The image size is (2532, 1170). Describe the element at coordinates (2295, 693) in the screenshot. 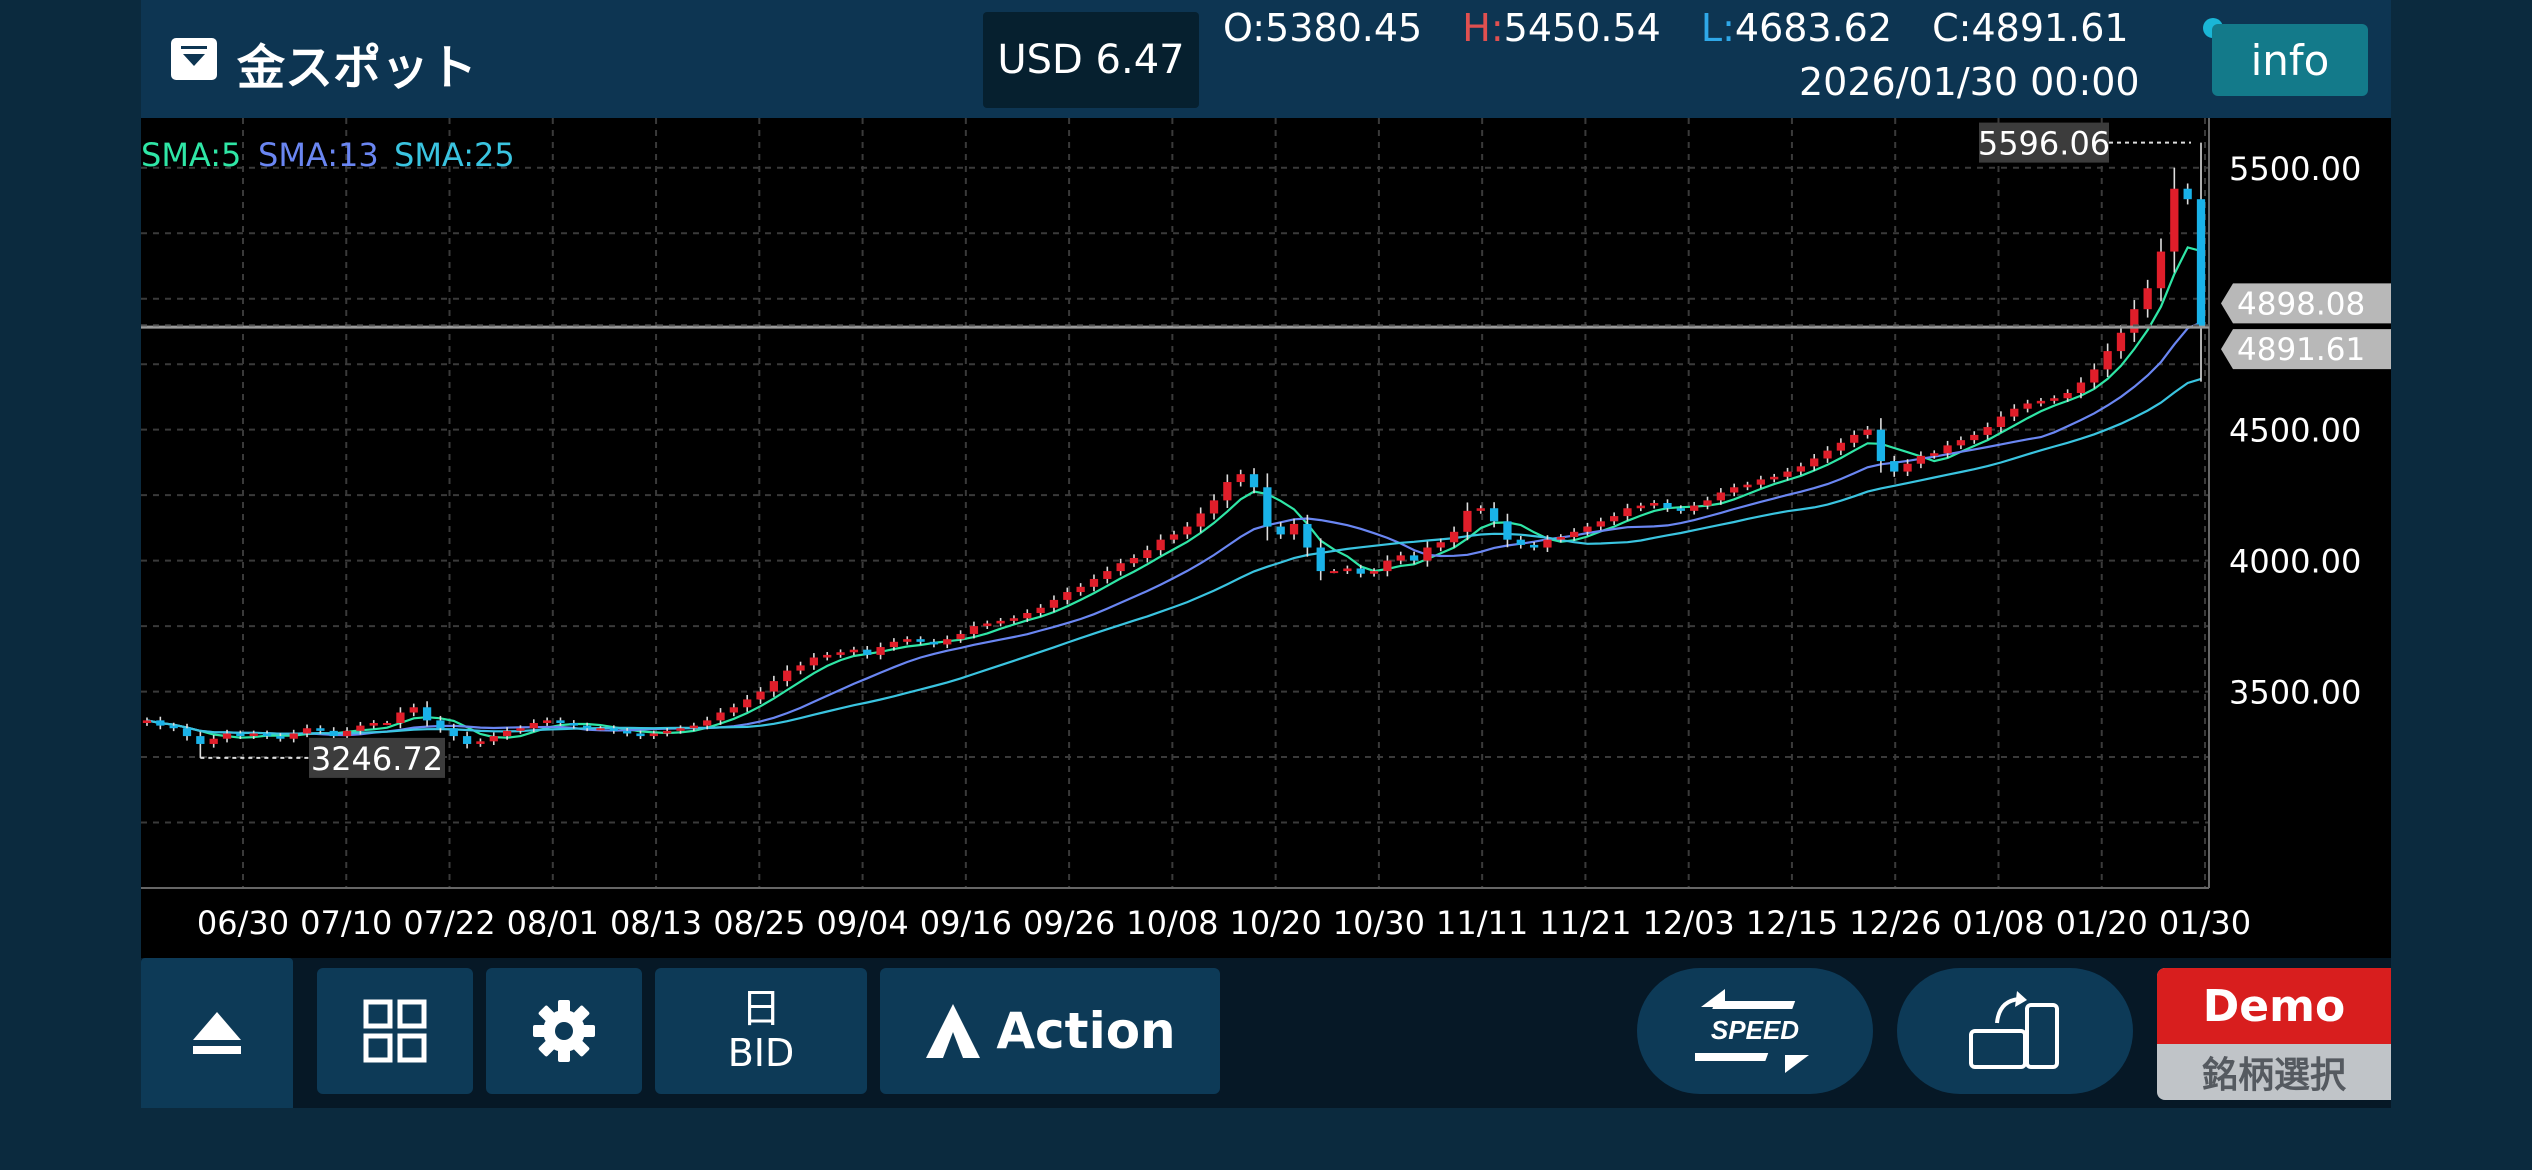

I see `price-tick-label: 3500.00` at that location.